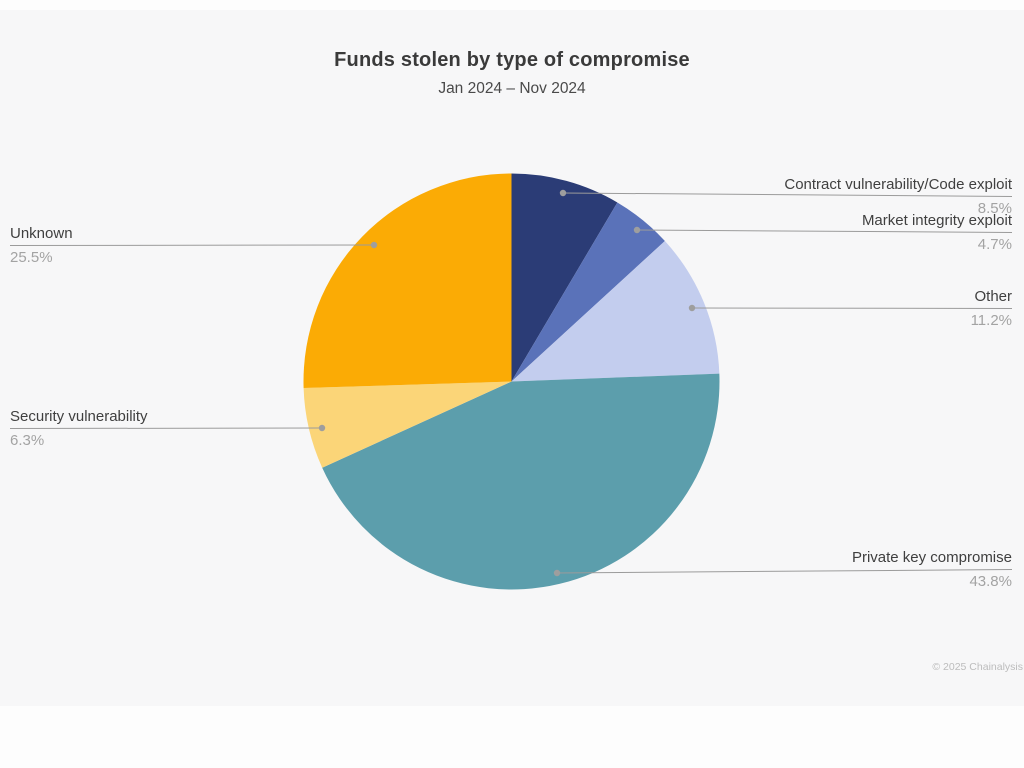 This screenshot has width=1024, height=768. I want to click on callout-security-vulnerability: Security vulnerability 6.3%, so click(79, 429).